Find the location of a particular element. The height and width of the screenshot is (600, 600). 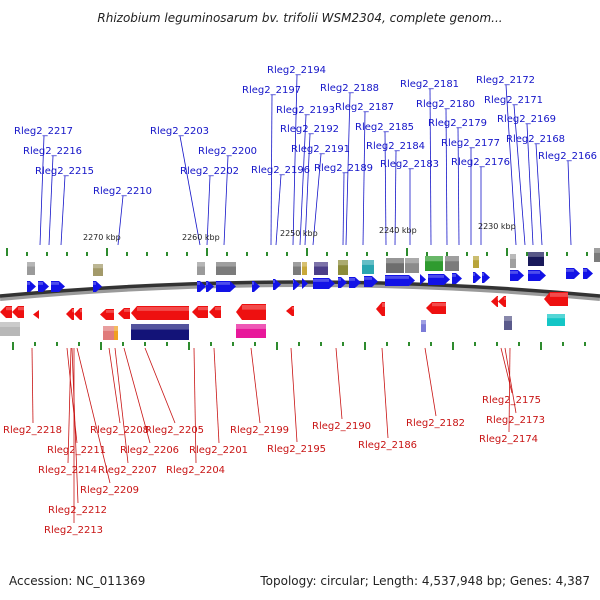

top-gene-label: Rleg2_2217 is located at coordinates (43, 131).